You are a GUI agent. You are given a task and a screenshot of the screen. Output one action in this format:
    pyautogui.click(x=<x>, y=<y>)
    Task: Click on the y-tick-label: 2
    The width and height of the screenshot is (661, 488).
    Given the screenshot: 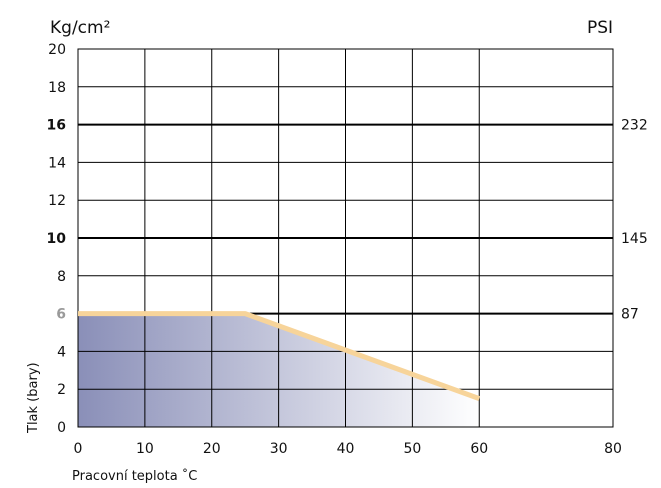 What is the action you would take?
    pyautogui.click(x=61, y=390)
    